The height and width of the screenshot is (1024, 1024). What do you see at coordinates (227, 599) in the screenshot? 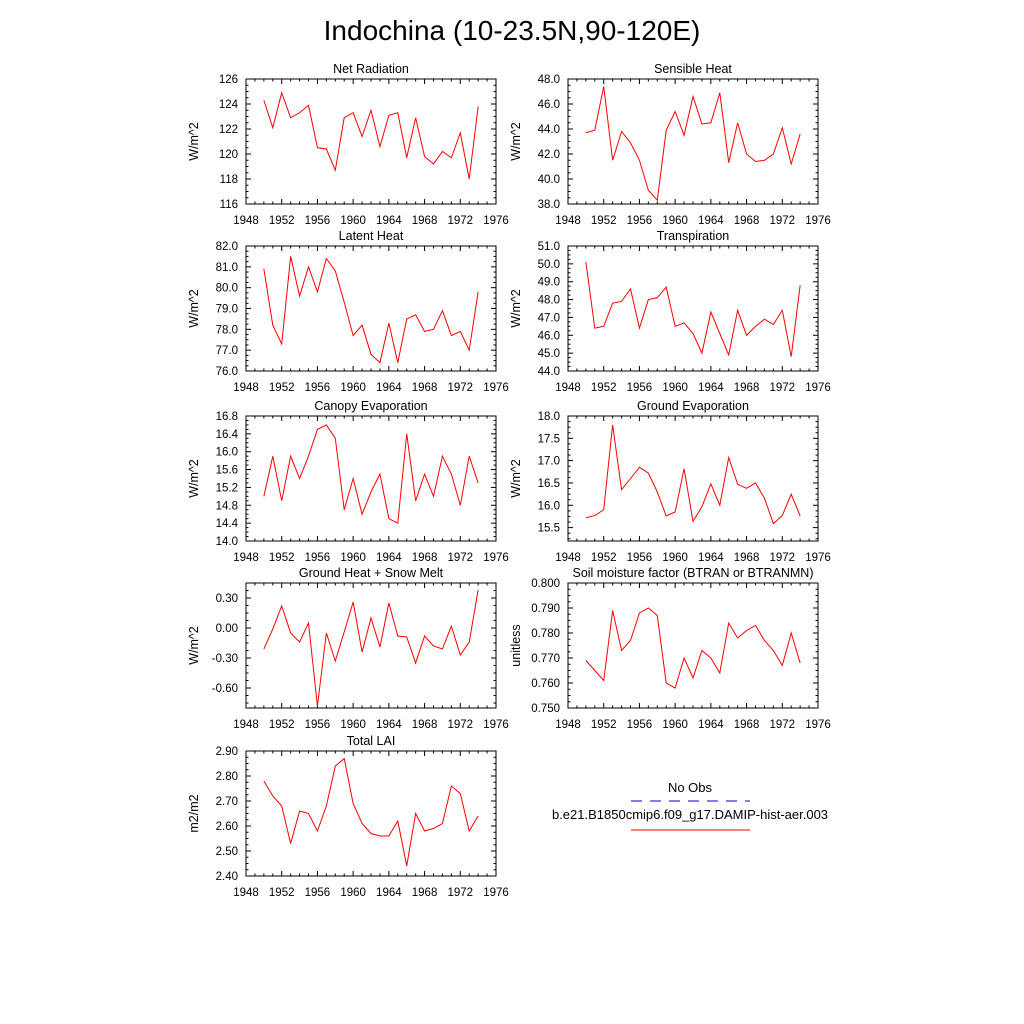
I see `y-tick-label: 0.30` at bounding box center [227, 599].